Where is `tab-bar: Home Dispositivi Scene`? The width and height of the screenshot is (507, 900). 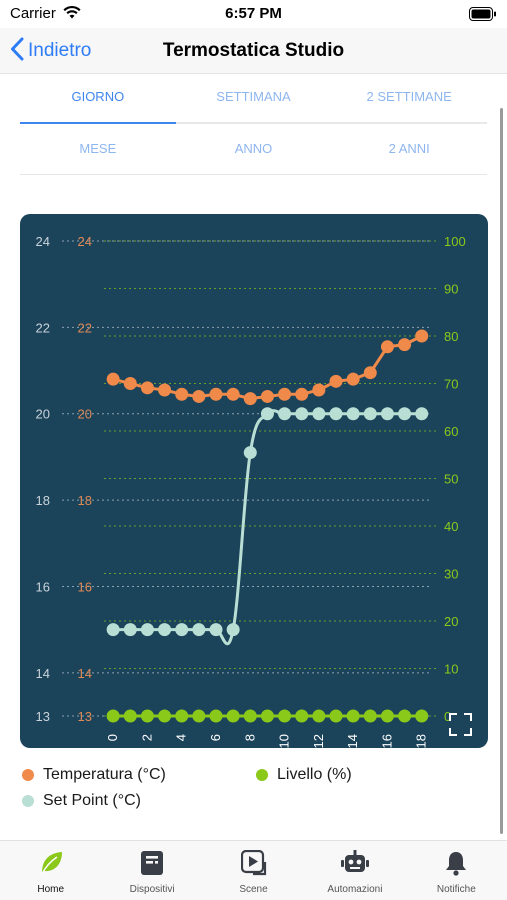 tab-bar: Home Dispositivi Scene is located at coordinates (253, 870).